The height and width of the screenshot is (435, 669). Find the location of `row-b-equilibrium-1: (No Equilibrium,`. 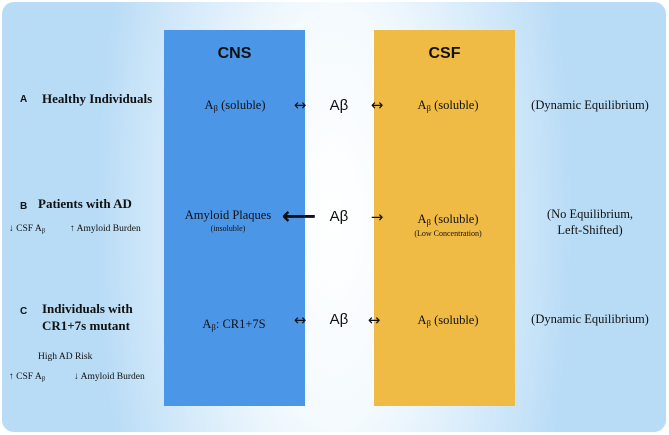

row-b-equilibrium-1: (No Equilibrium, is located at coordinates (590, 214).